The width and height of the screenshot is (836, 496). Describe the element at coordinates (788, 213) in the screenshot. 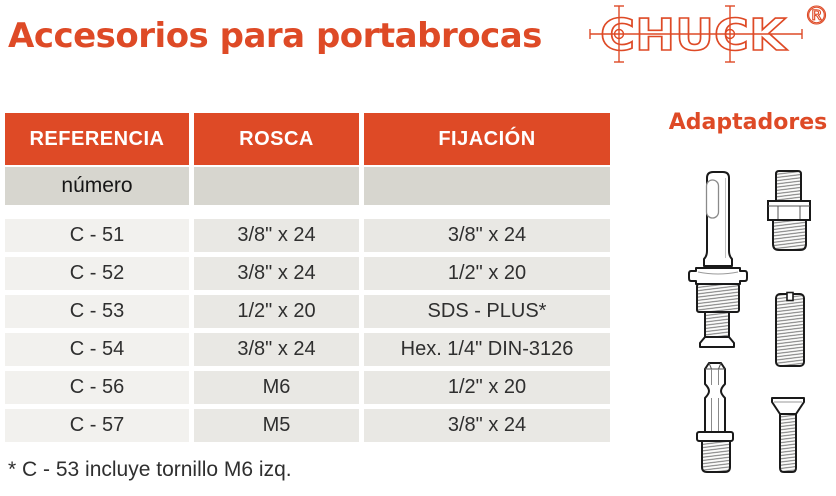

I see `double-threaded-adapter-icon` at that location.